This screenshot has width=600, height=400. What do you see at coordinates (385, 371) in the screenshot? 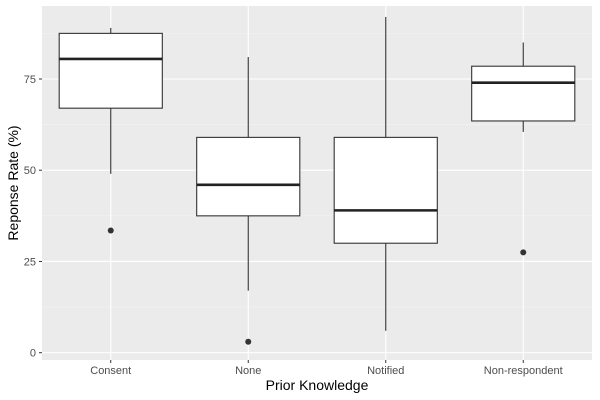
I see `x-tick-label: Notified` at bounding box center [385, 371].